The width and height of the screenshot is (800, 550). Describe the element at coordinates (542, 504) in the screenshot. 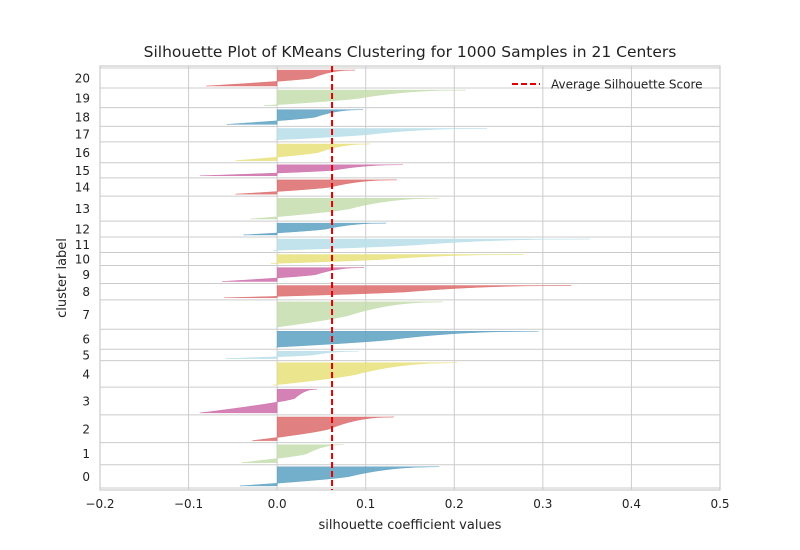

I see `x-tick-label: 0.3` at that location.